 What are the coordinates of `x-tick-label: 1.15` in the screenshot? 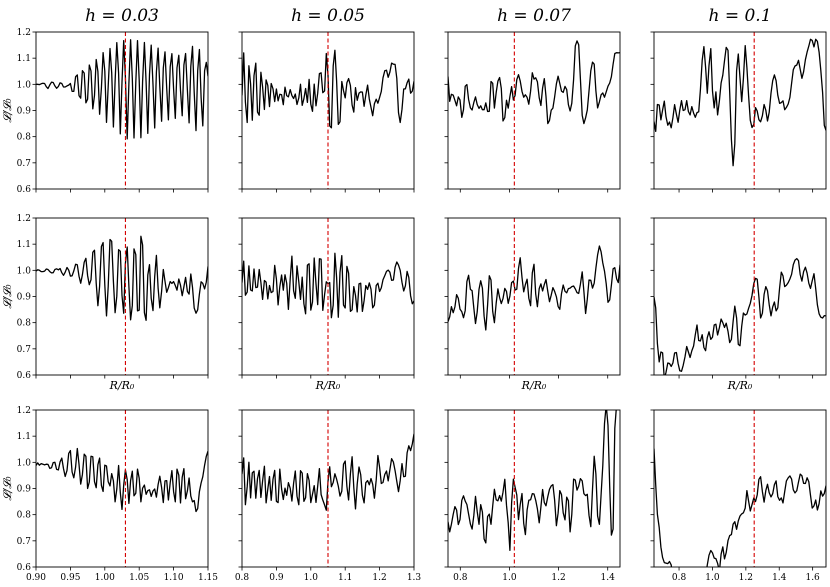 It's located at (208, 578).